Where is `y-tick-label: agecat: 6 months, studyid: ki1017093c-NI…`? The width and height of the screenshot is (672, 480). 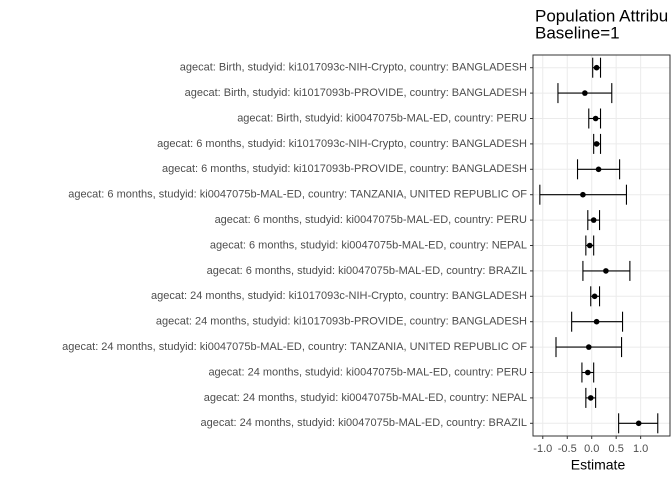 y-tick-label: agecat: 6 months, studyid: ki1017093c-NI… is located at coordinates (342, 144).